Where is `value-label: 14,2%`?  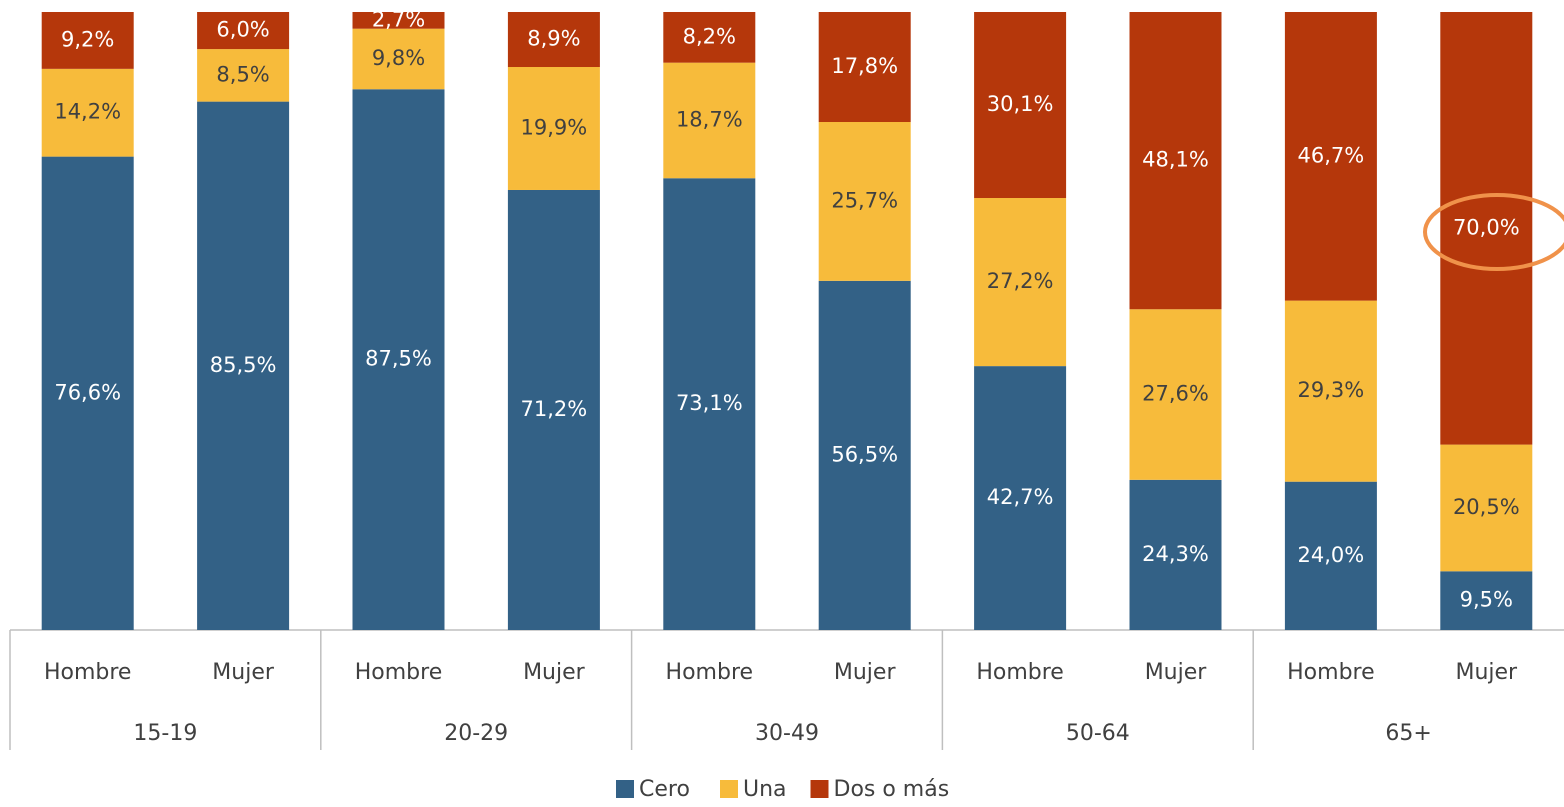
value-label: 14,2% is located at coordinates (87, 112).